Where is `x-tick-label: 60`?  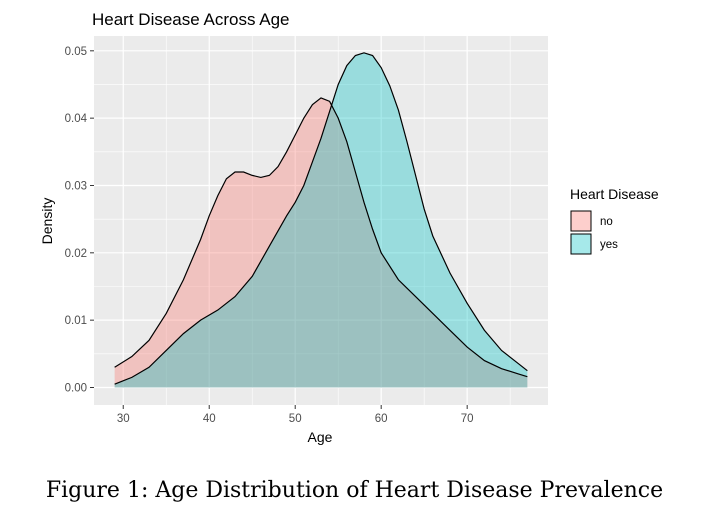 x-tick-label: 60 is located at coordinates (381, 419).